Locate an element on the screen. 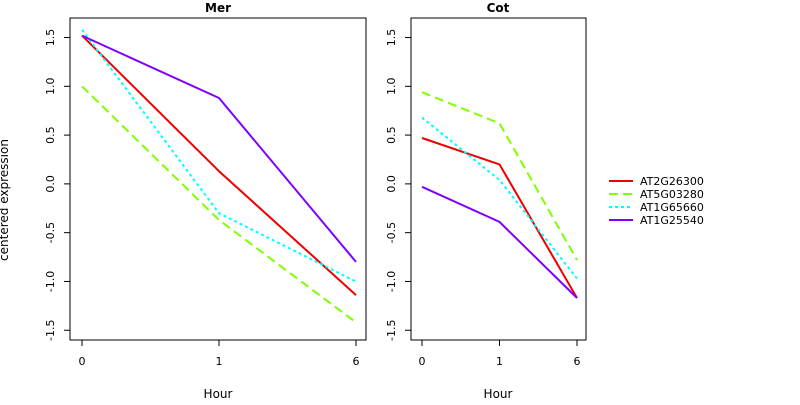 Image resolution: width=800 pixels, height=405 pixels. legend-label: AT1G65660 is located at coordinates (672, 207).